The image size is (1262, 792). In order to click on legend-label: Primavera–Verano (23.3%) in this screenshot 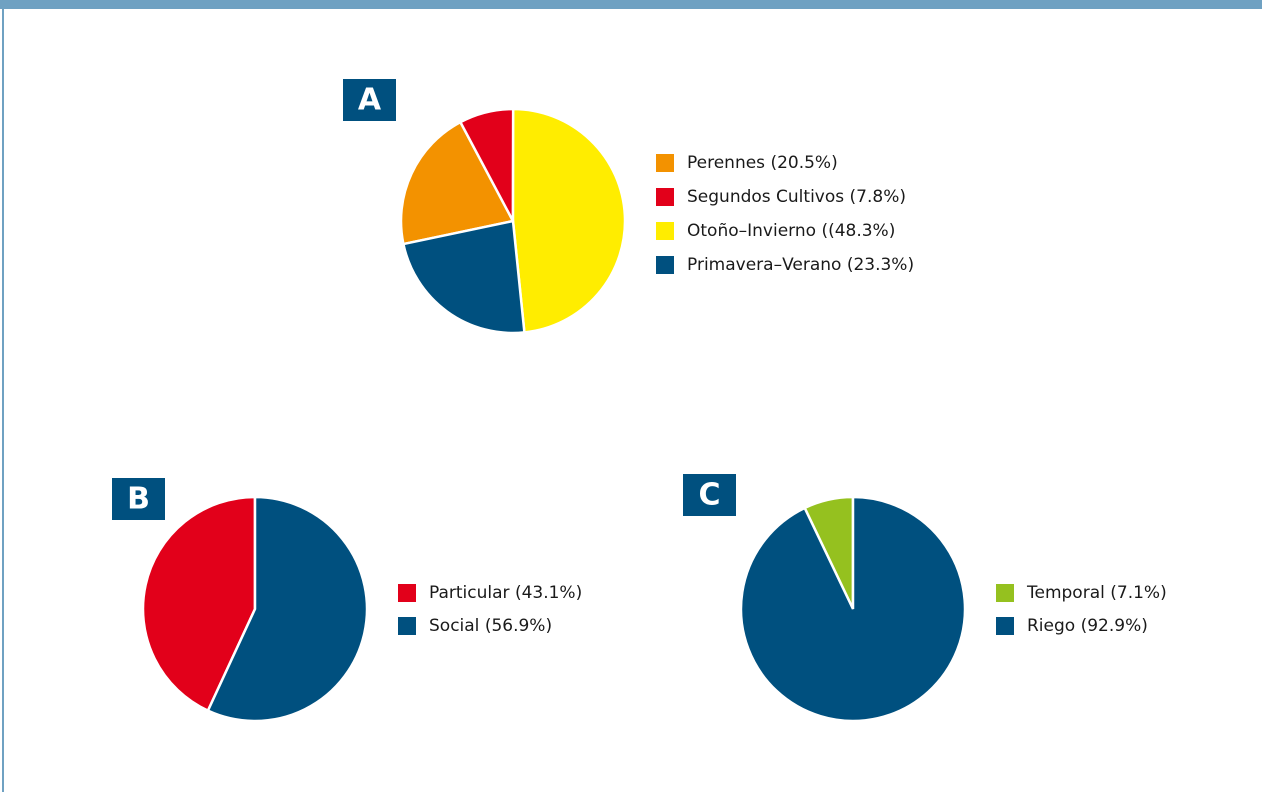, I will do `click(800, 265)`.